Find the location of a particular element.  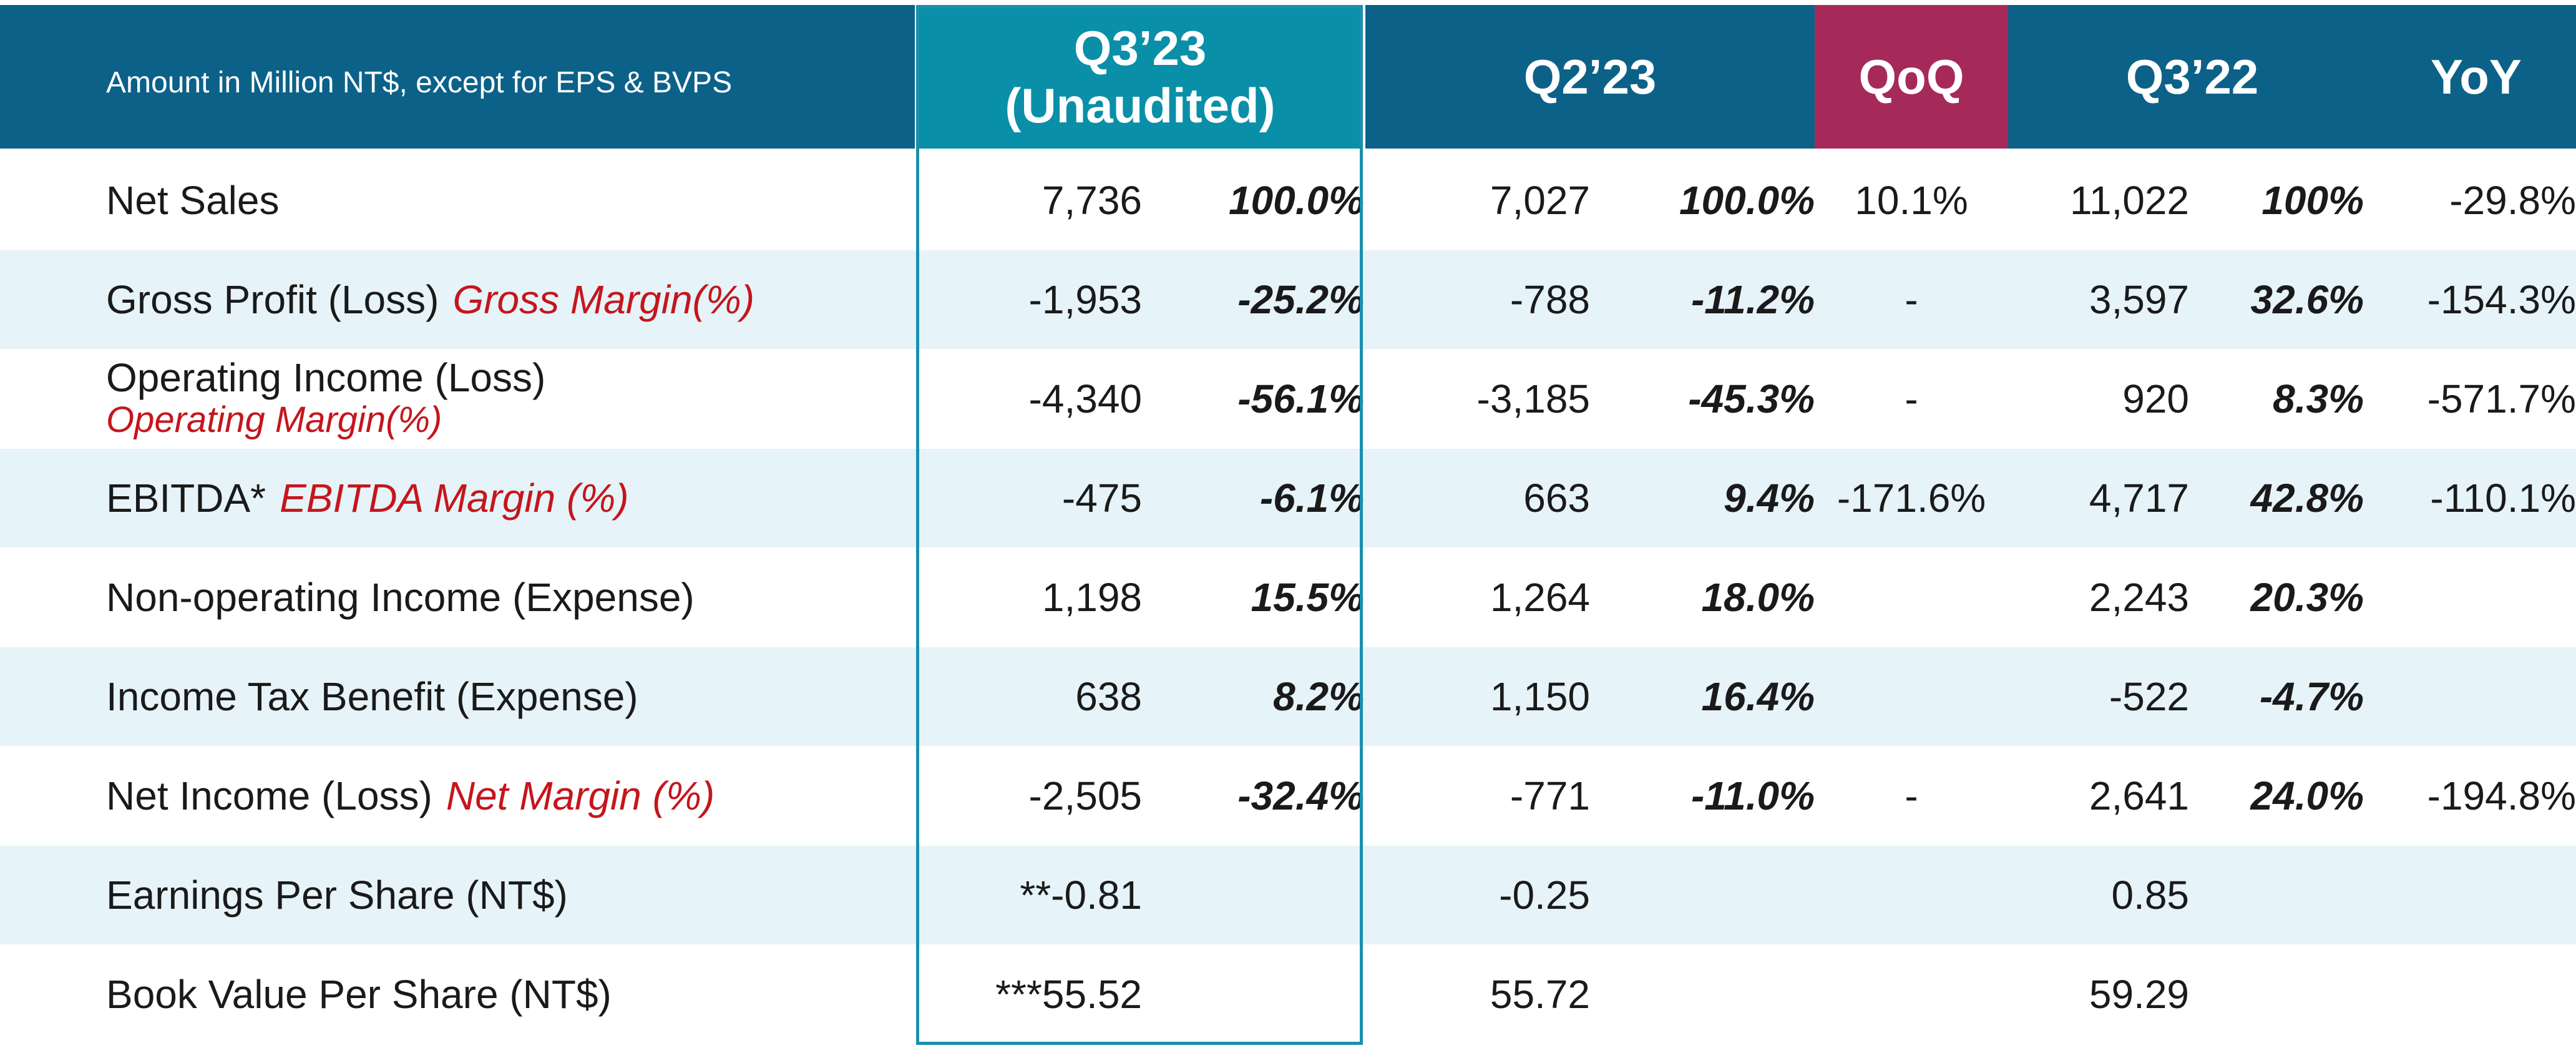

row-label: Net Sales is located at coordinates (505, 200).